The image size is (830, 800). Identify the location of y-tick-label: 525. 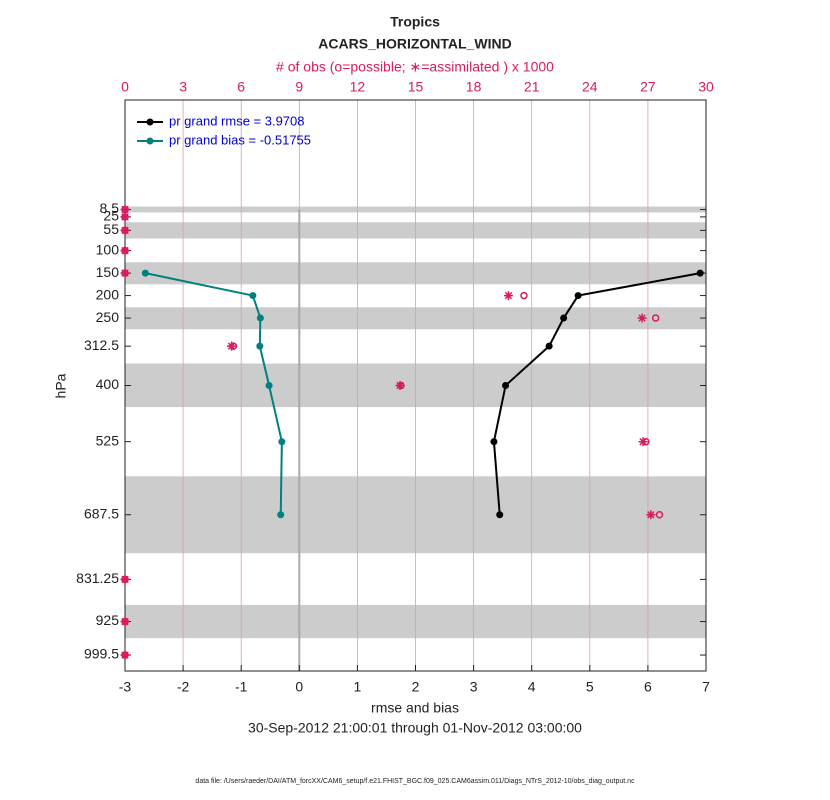
(108, 440).